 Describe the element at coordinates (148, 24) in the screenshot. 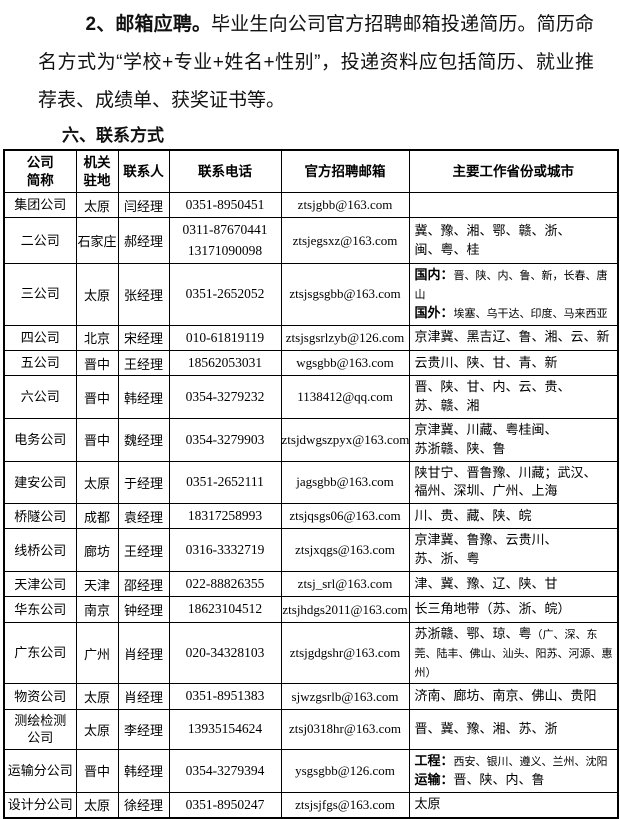

I see `intro-lead: 2、邮箱应聘。` at that location.